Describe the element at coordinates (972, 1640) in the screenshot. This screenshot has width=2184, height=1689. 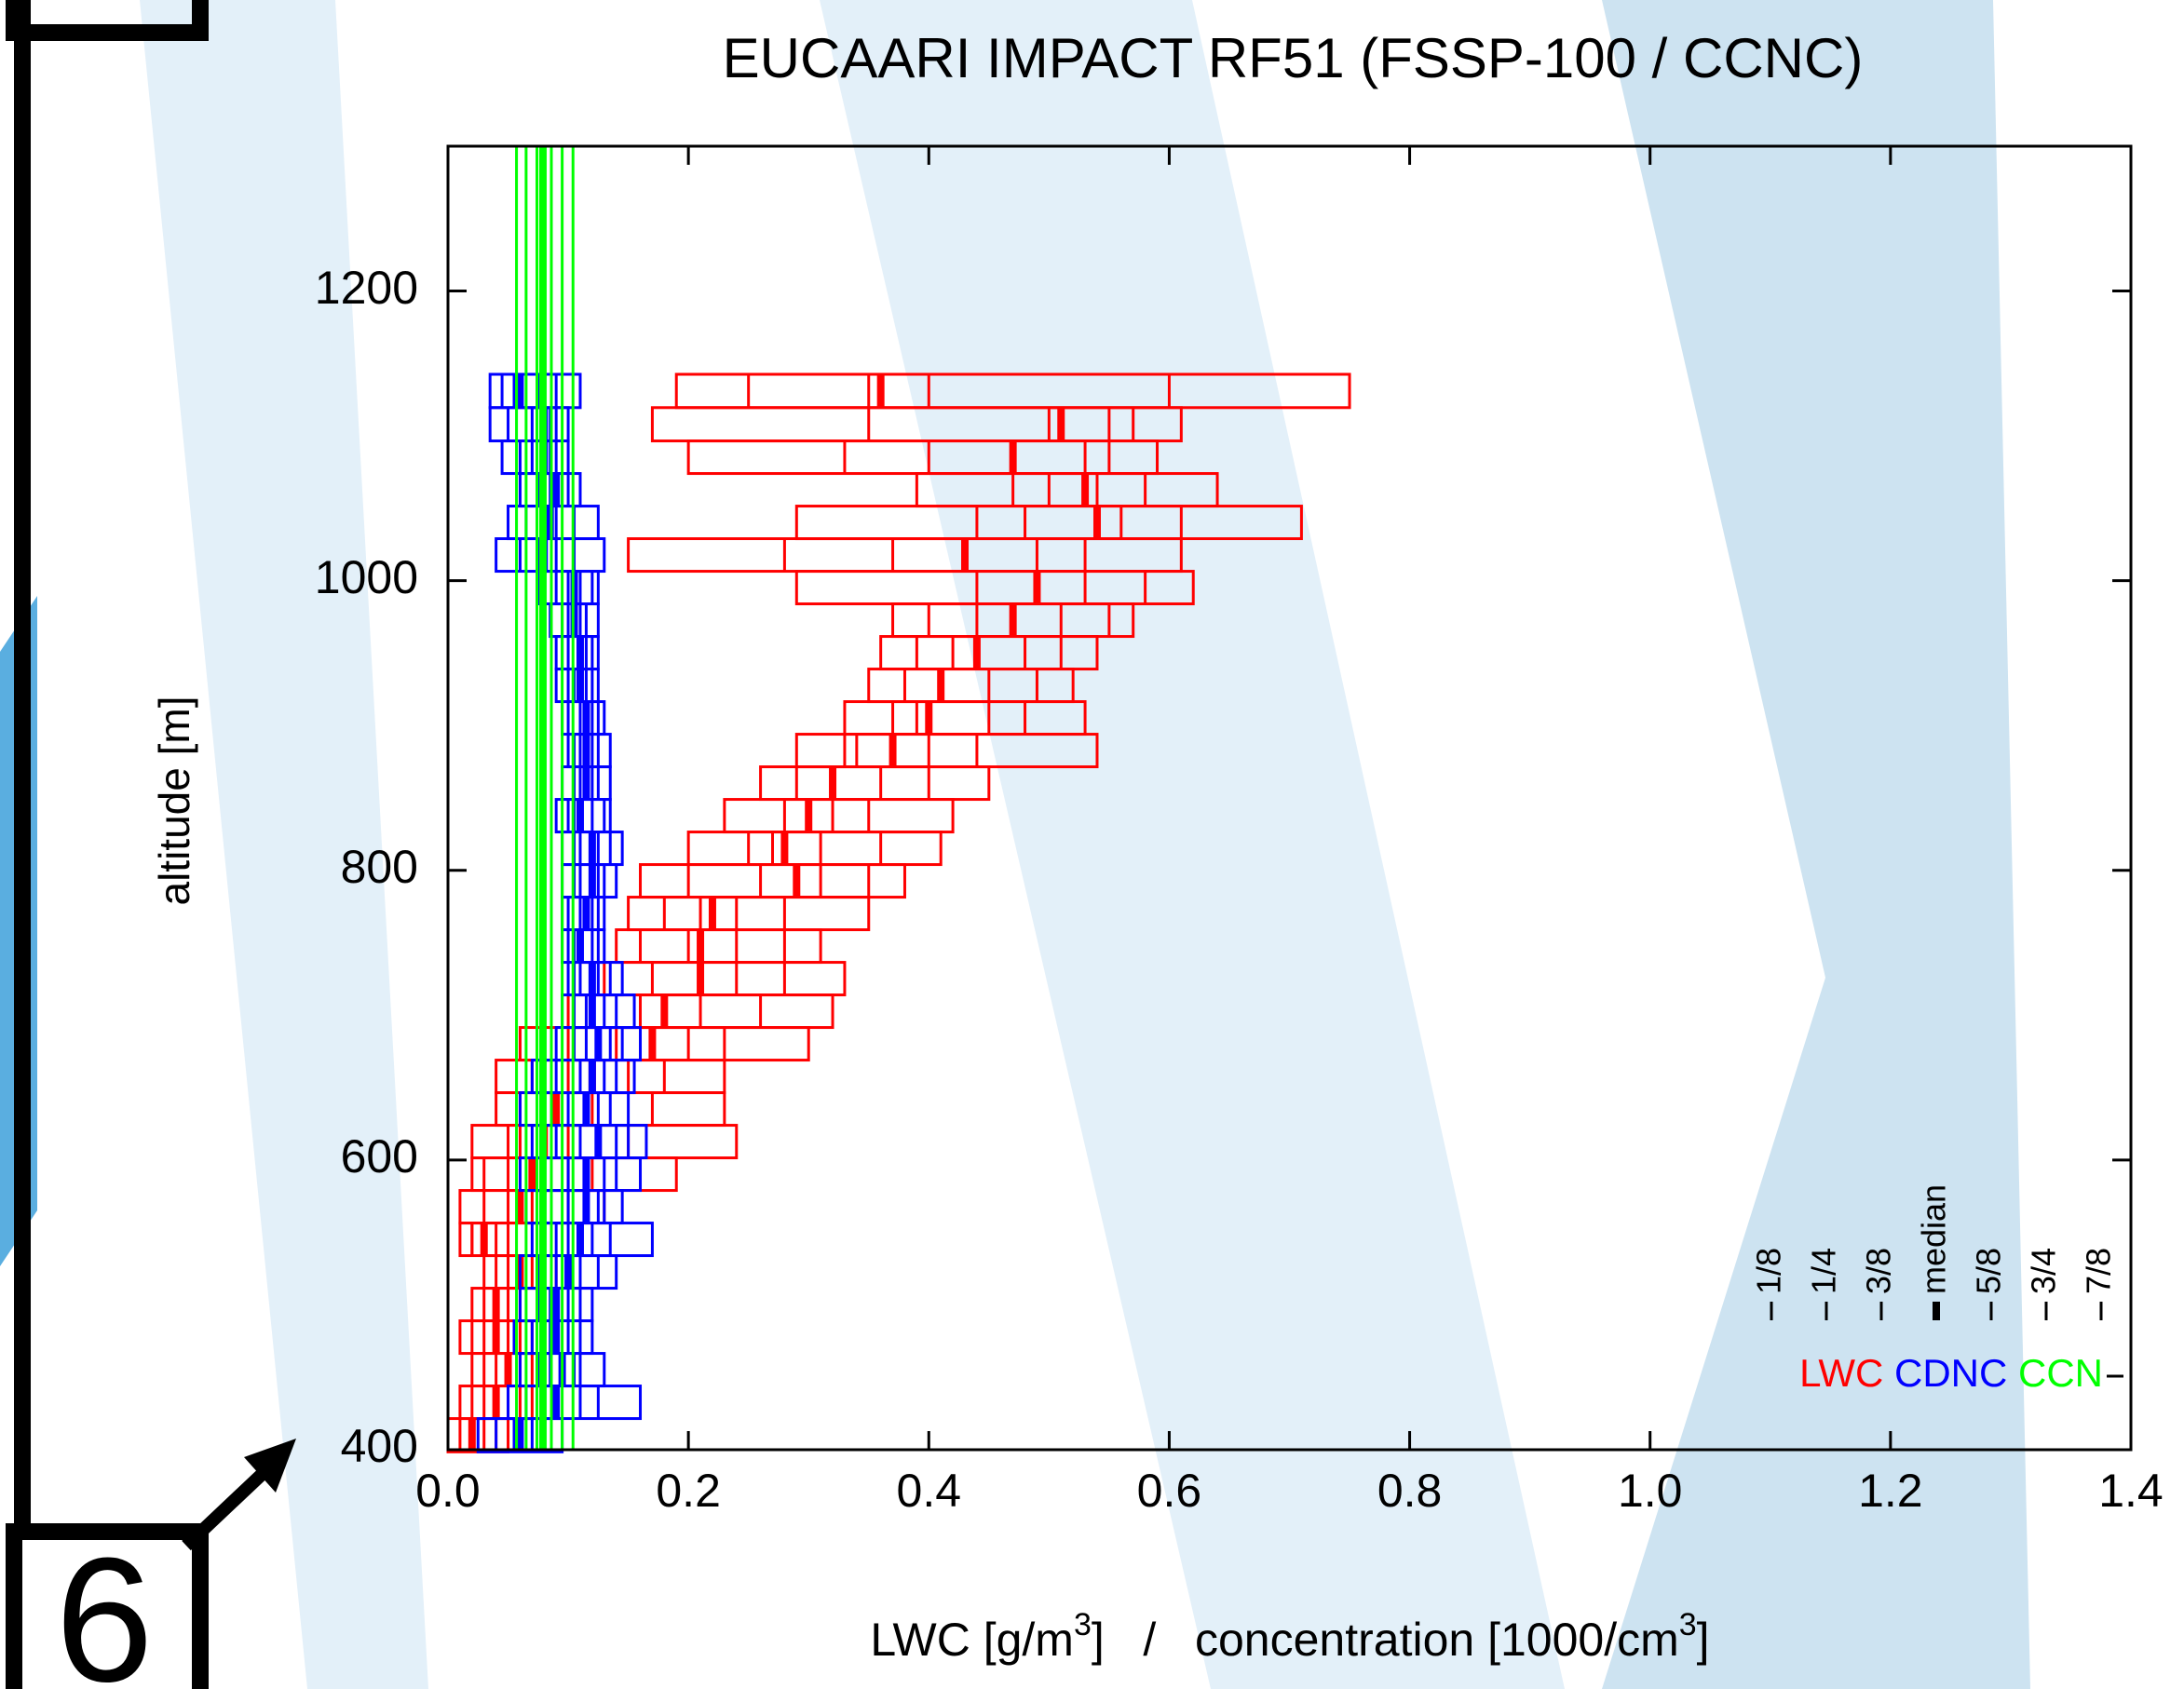
I see `x-axis-label-part: LWC [g/m` at that location.